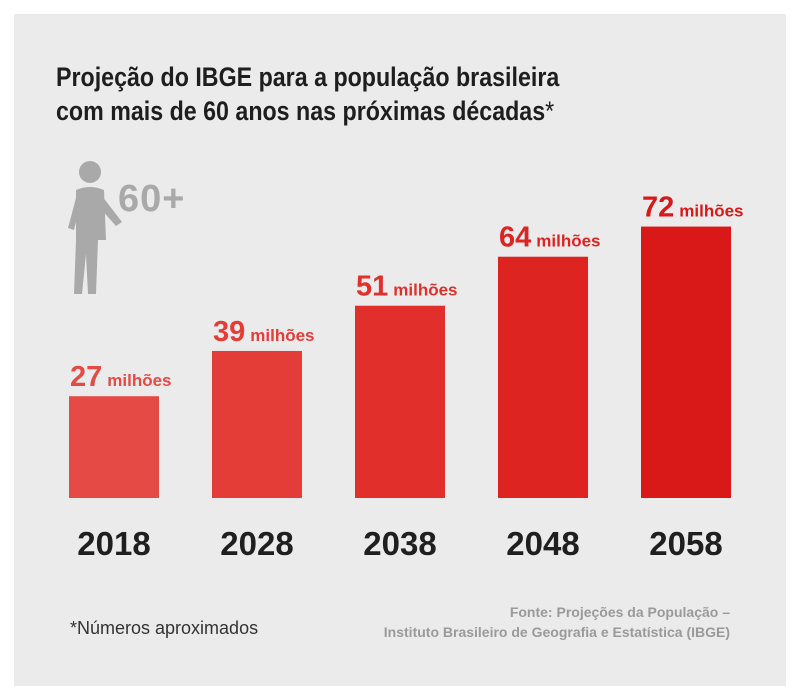  Describe the element at coordinates (257, 424) in the screenshot. I see `bar-2028` at that location.